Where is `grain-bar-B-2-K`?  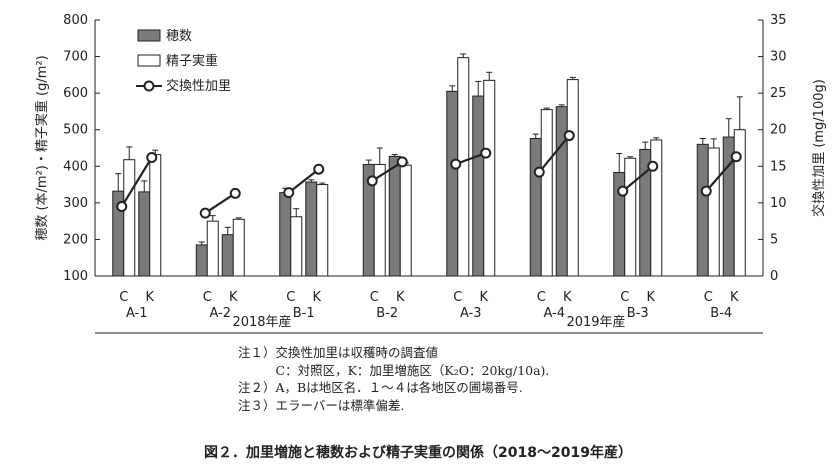
grain-bar-B-2-K is located at coordinates (405, 220).